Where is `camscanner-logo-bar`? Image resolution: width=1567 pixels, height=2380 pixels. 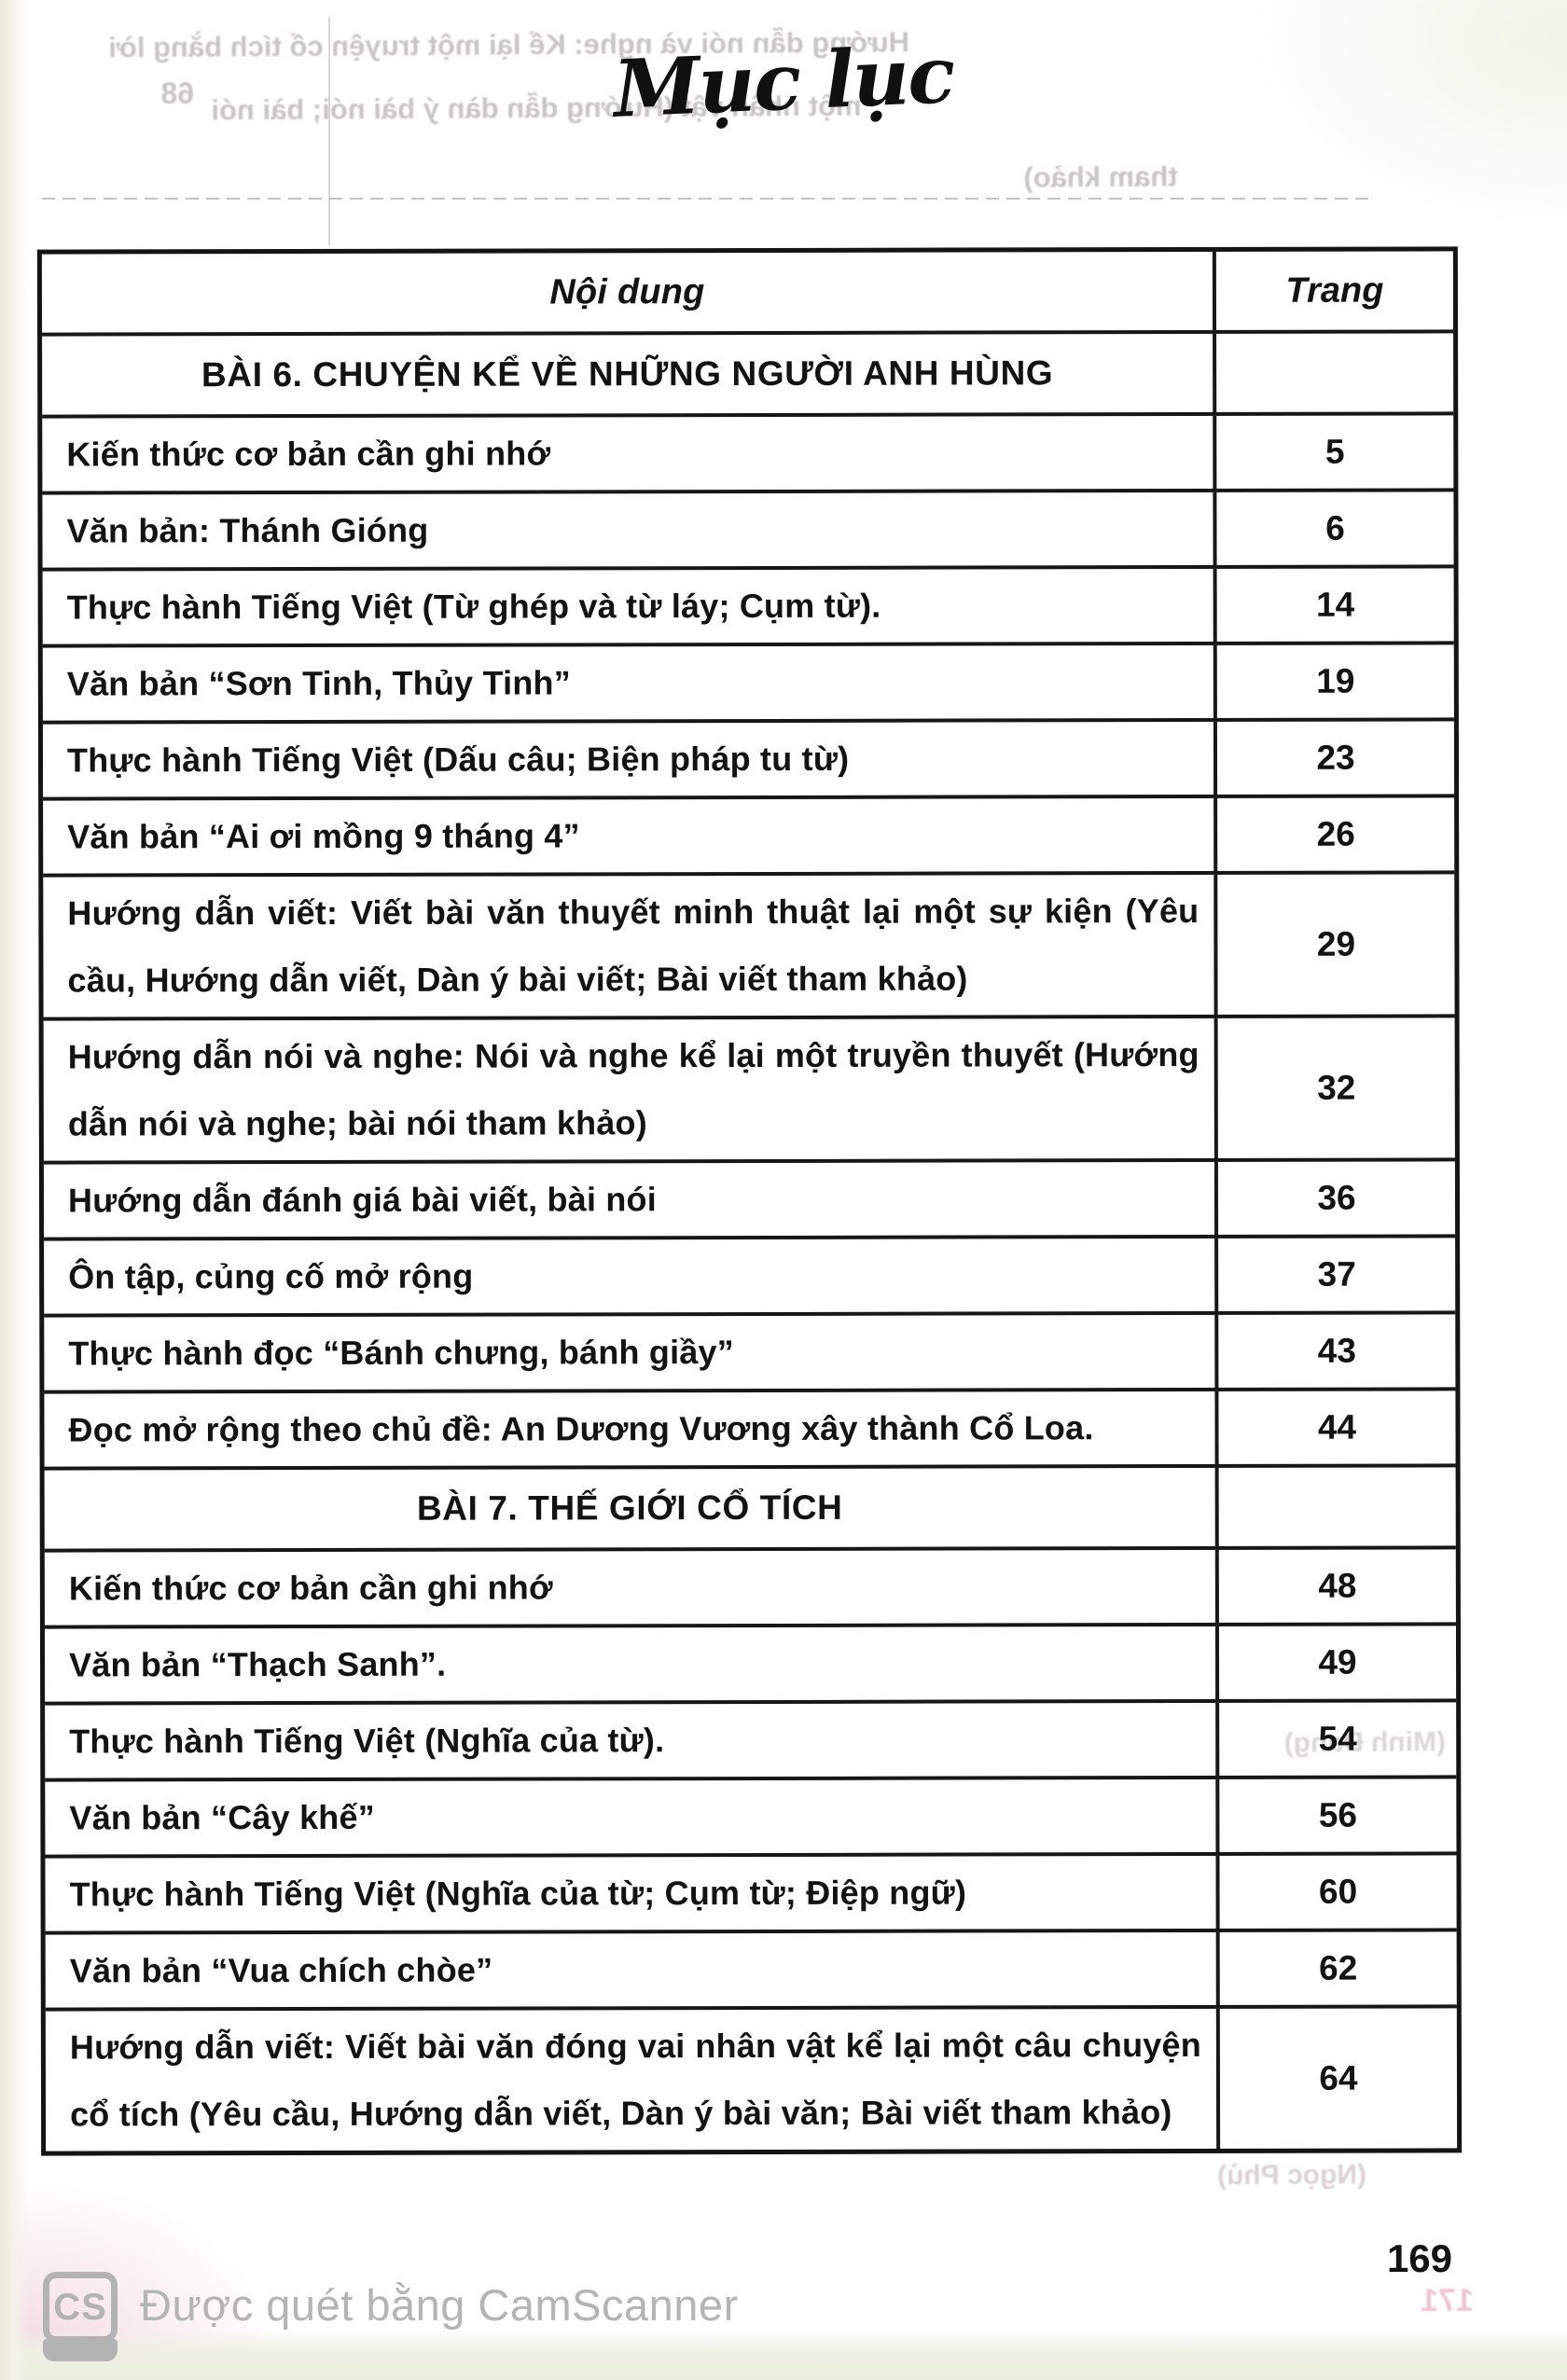 camscanner-logo-bar is located at coordinates (80, 2350).